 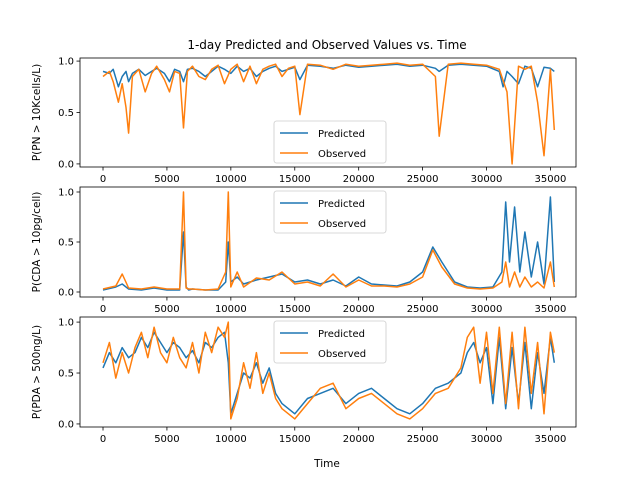 I want to click on y-axis-label: P(CDA > 10pg/cell), so click(x=37, y=242).